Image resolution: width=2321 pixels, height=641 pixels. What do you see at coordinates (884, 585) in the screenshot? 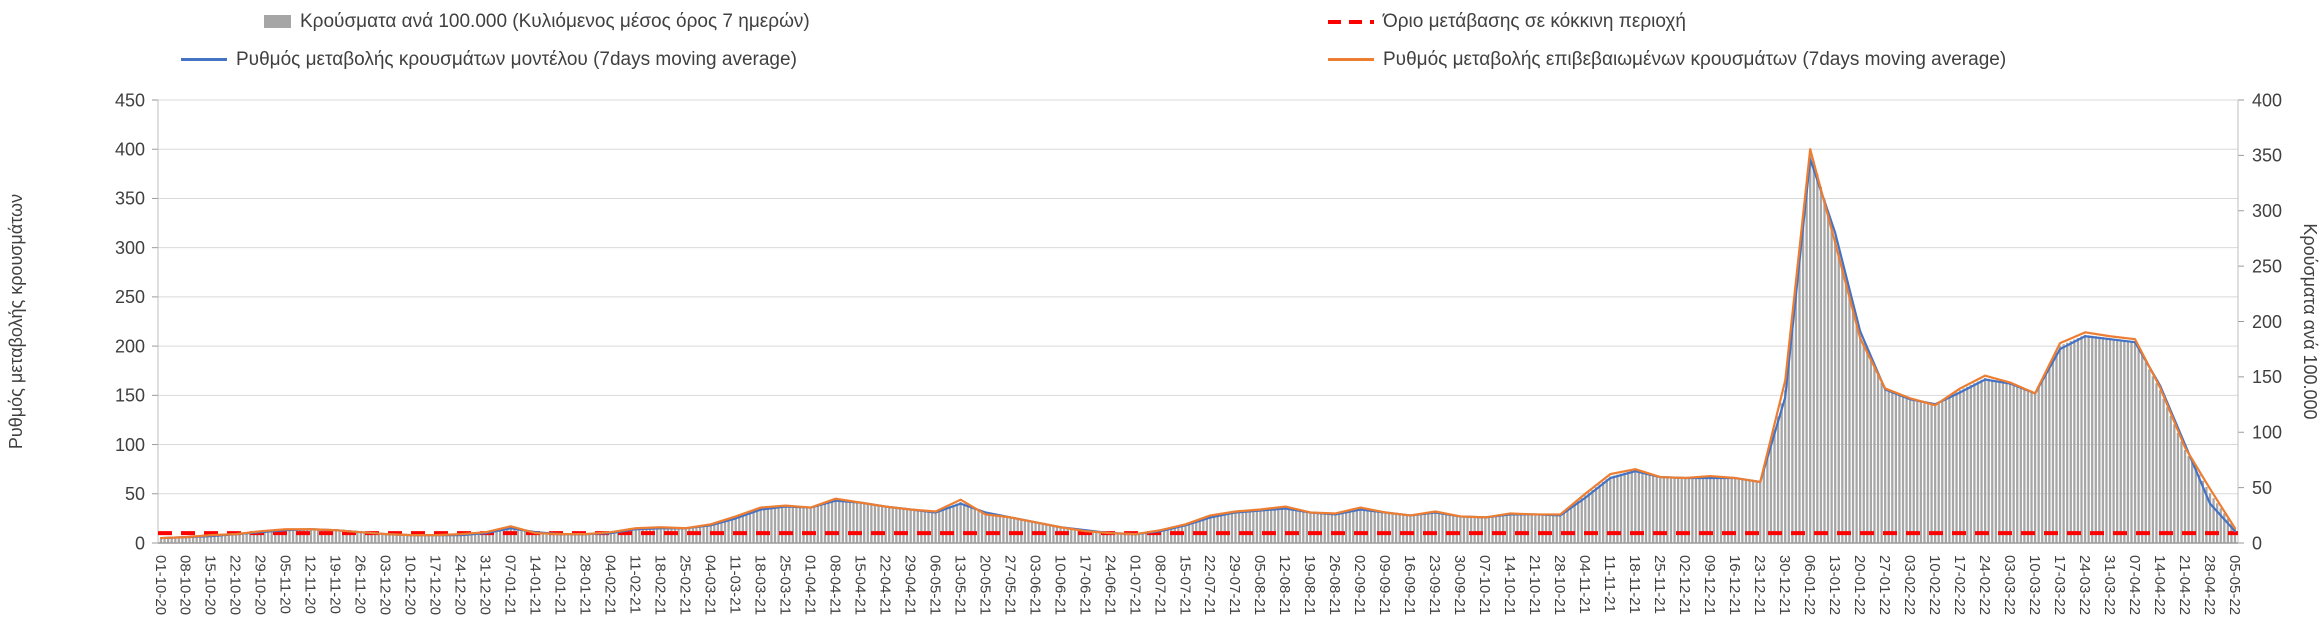
I see `x-axis-tick-label: 22-04-21` at bounding box center [884, 585].